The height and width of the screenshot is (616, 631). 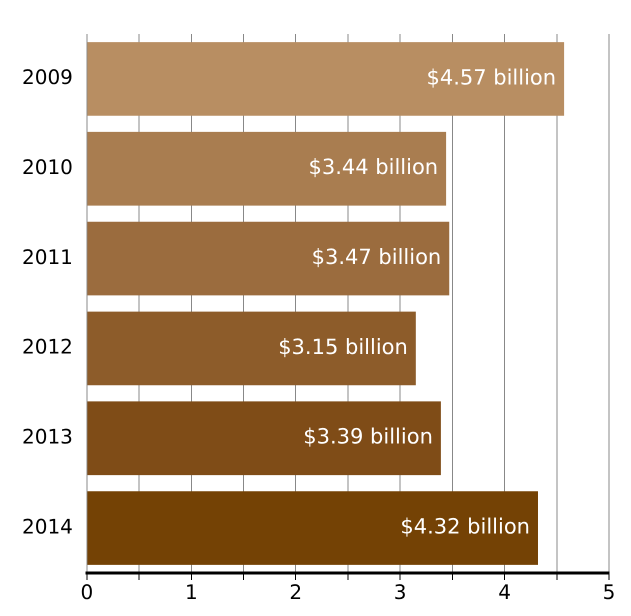 What do you see at coordinates (343, 346) in the screenshot?
I see `data-label: $3.15 billion` at bounding box center [343, 346].